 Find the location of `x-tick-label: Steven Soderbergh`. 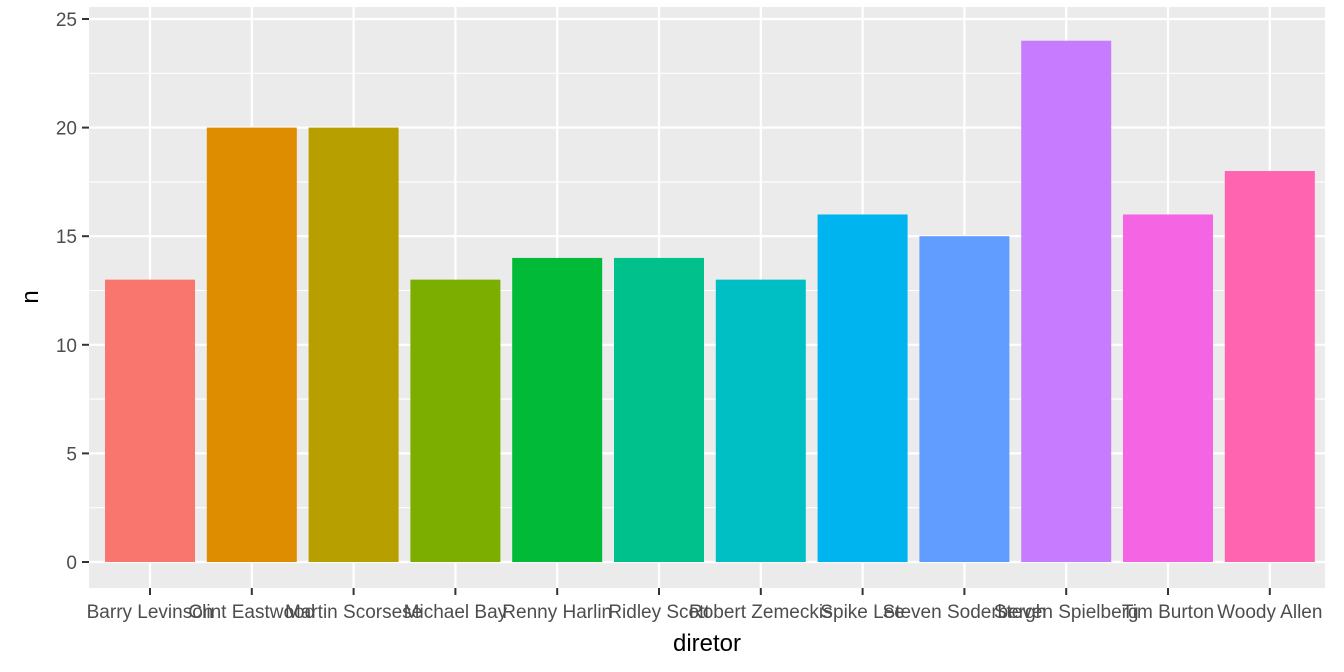

x-tick-label: Steven Soderbergh is located at coordinates (965, 612).